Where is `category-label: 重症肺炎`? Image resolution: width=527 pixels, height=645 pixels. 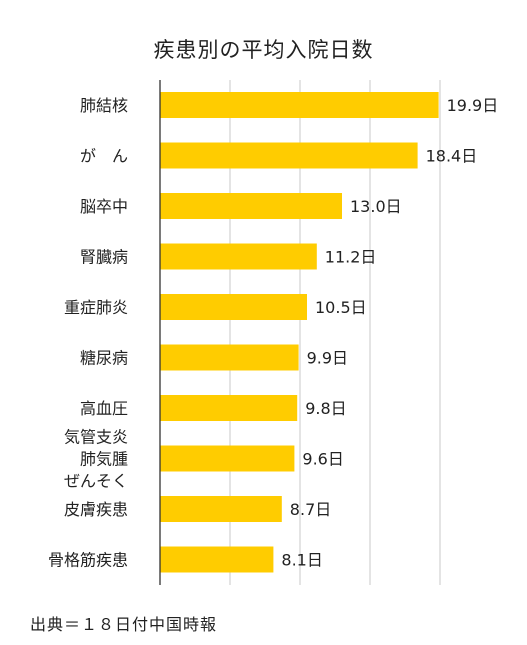 category-label: 重症肺炎 is located at coordinates (96, 307).